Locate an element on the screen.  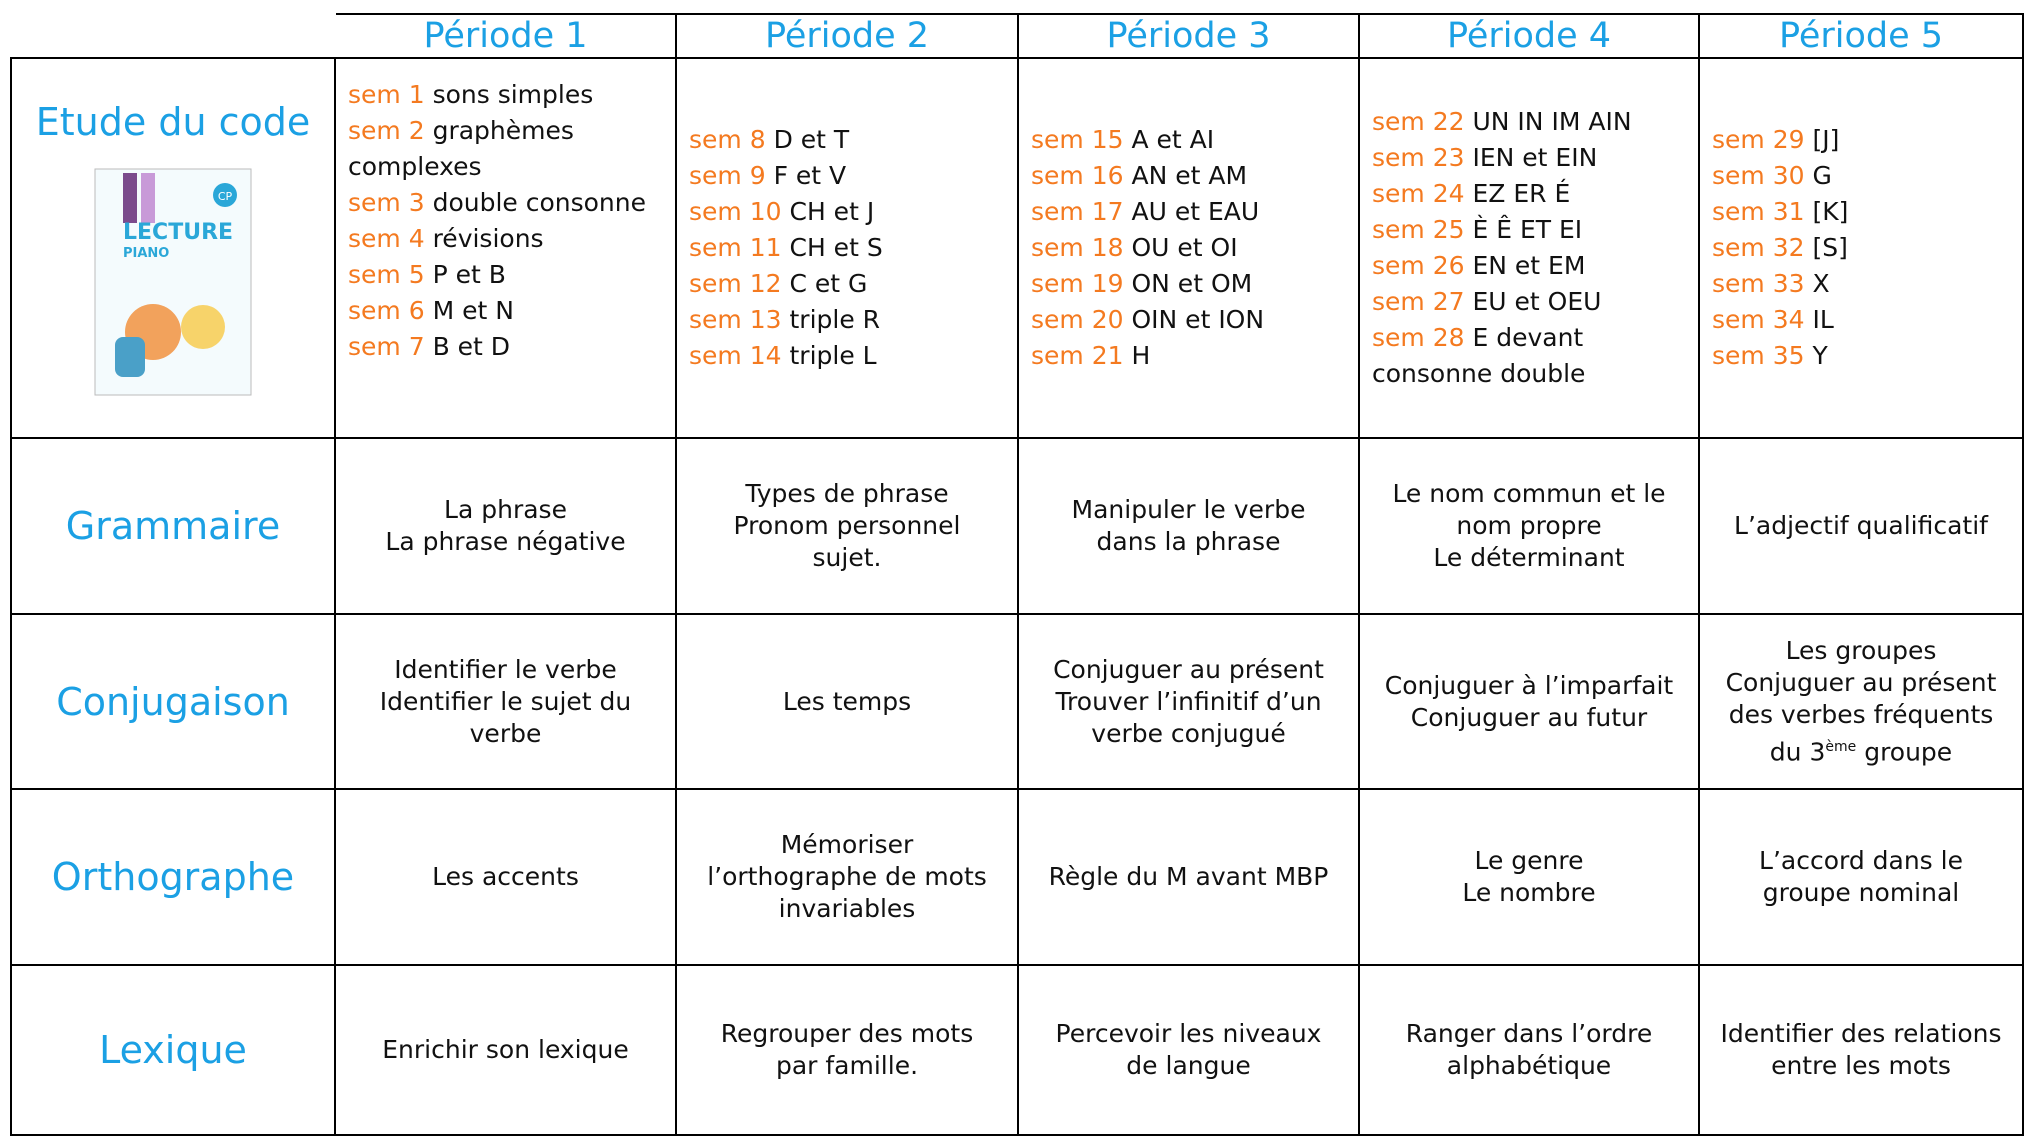
cell-line: L’accord dans le is located at coordinates (1861, 860).